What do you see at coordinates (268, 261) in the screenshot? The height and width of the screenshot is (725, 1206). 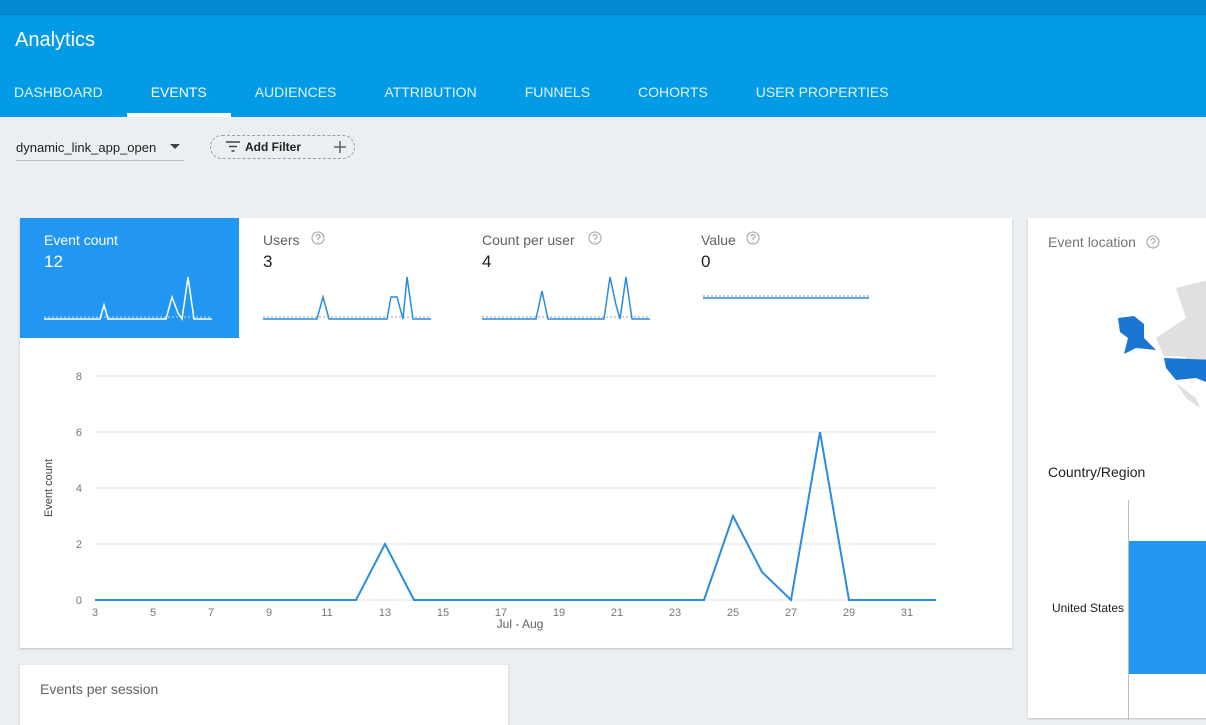 I see `metric-value: 3` at bounding box center [268, 261].